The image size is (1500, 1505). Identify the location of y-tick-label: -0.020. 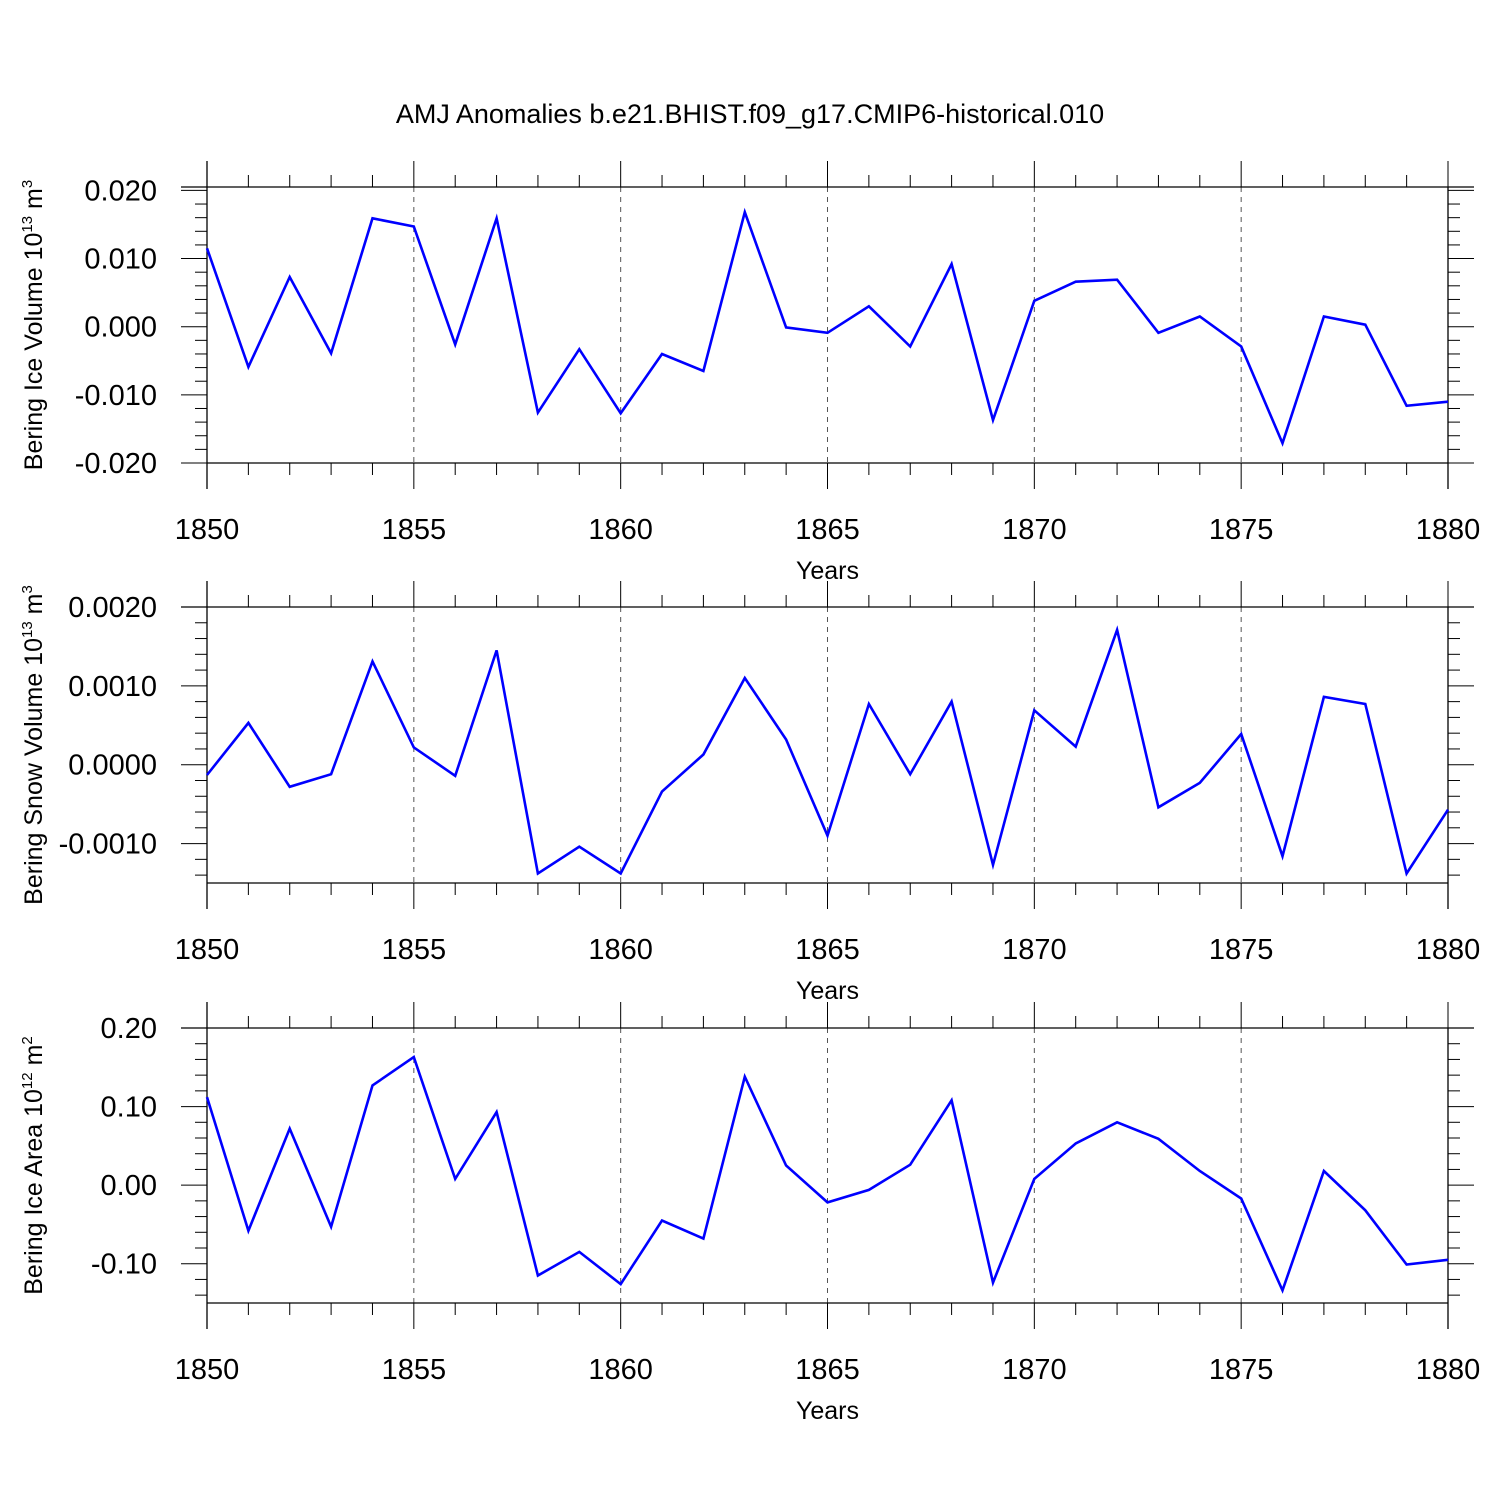
(116, 464).